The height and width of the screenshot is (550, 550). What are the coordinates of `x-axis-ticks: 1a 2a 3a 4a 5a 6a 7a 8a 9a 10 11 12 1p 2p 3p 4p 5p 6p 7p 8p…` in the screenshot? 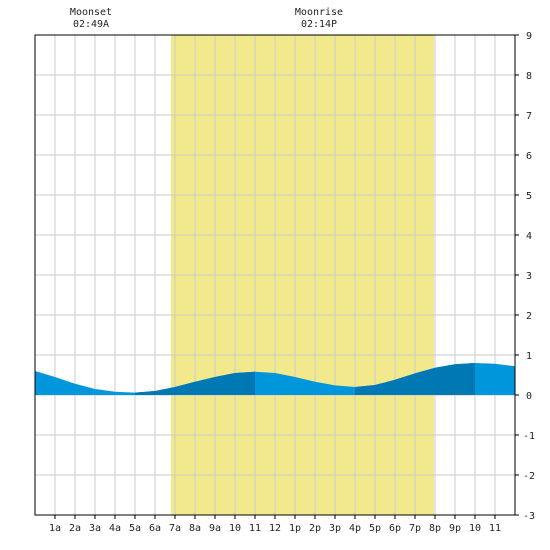 It's located at (275, 524).